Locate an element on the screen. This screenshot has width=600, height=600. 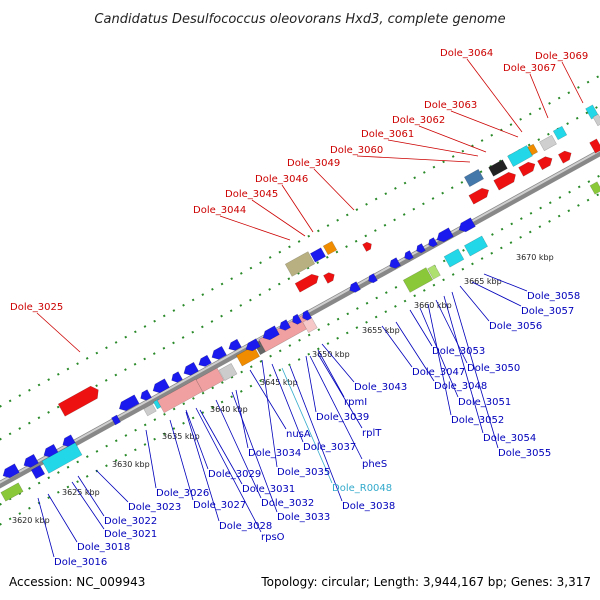
gene-label-top: Dole_3049 is located at coordinates (313, 163).